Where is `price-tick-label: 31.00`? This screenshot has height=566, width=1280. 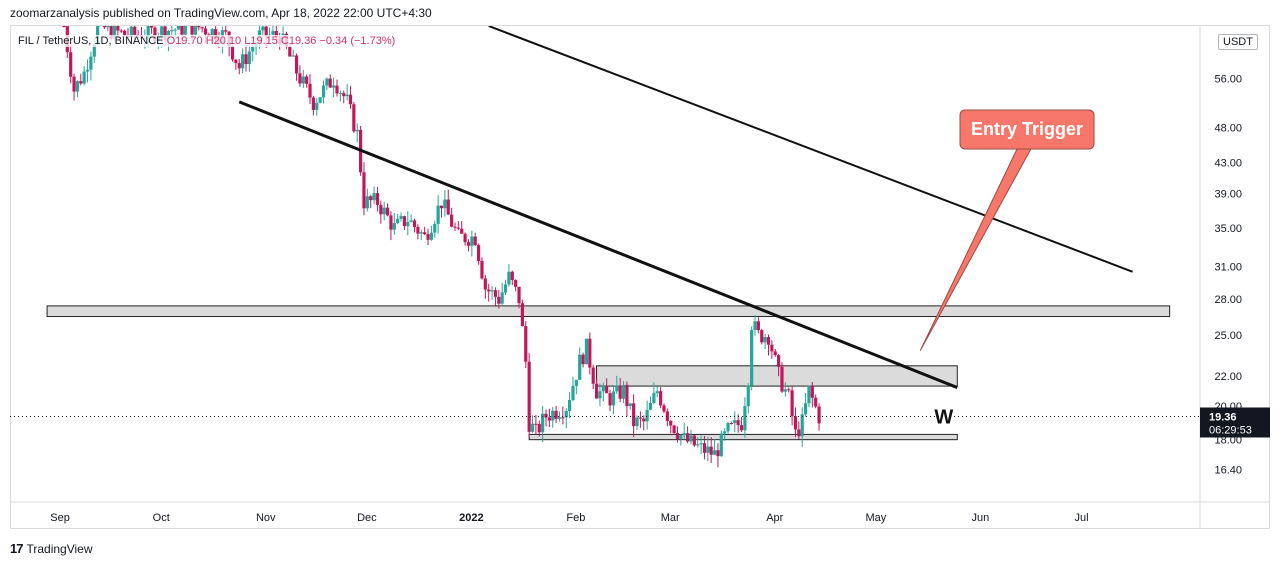 price-tick-label: 31.00 is located at coordinates (1228, 268).